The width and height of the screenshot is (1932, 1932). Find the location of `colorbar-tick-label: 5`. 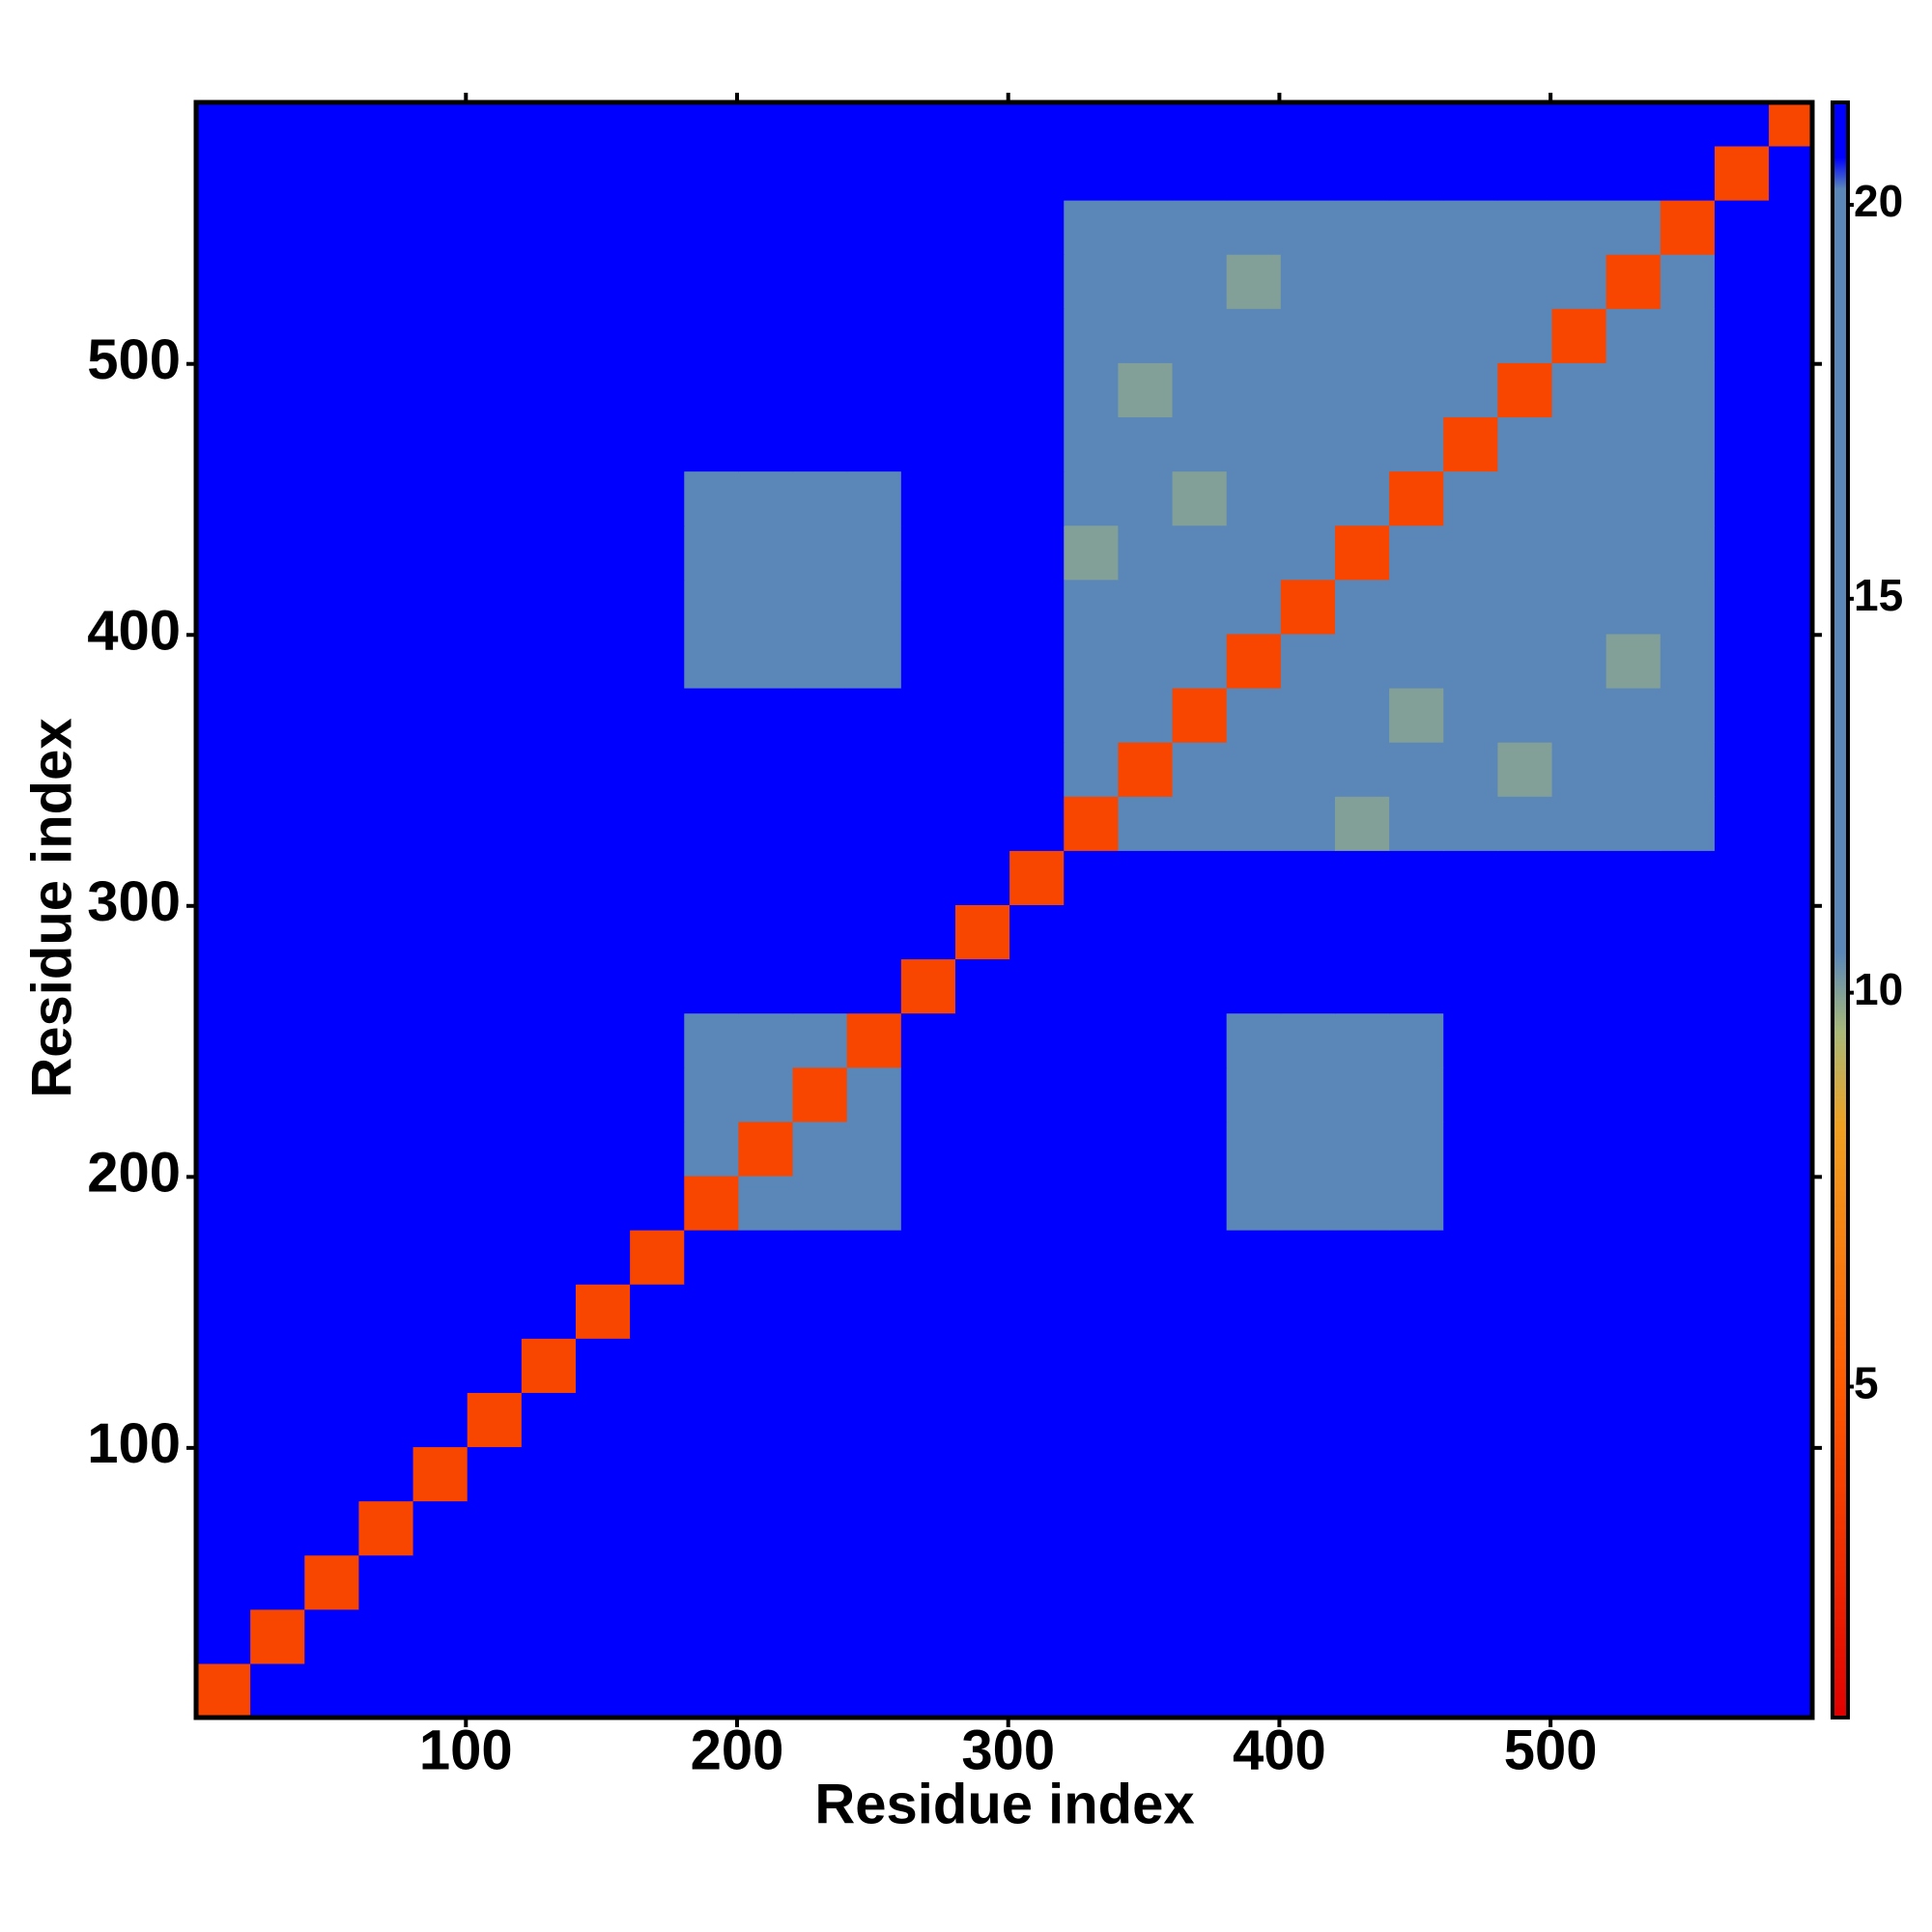

colorbar-tick-label: 5 is located at coordinates (1866, 1383).